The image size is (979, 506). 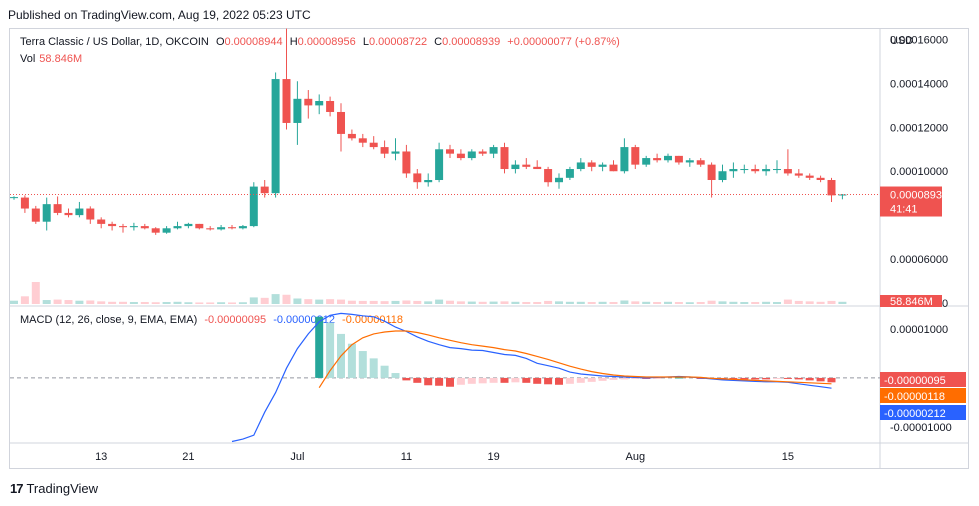 I want to click on macd-signal-badge-label: -0.00000118, so click(x=914, y=397).